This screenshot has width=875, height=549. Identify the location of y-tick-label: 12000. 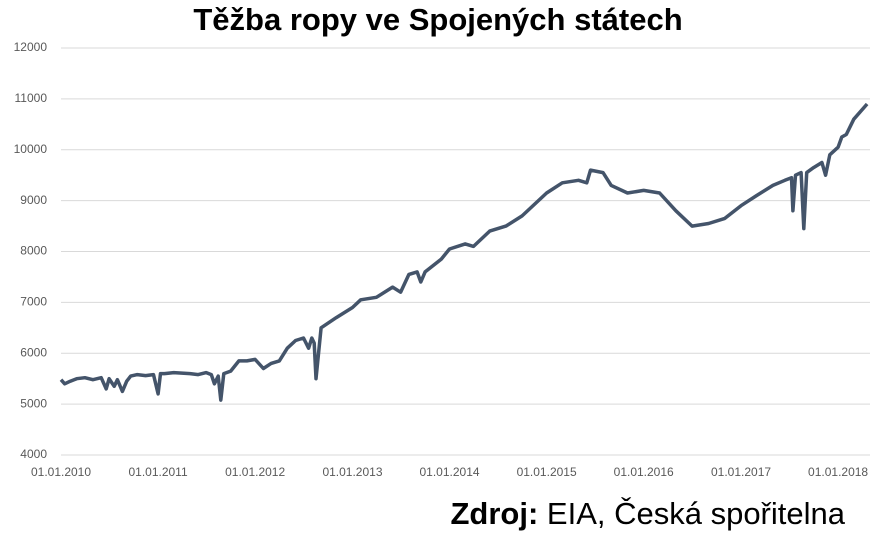
(31, 47).